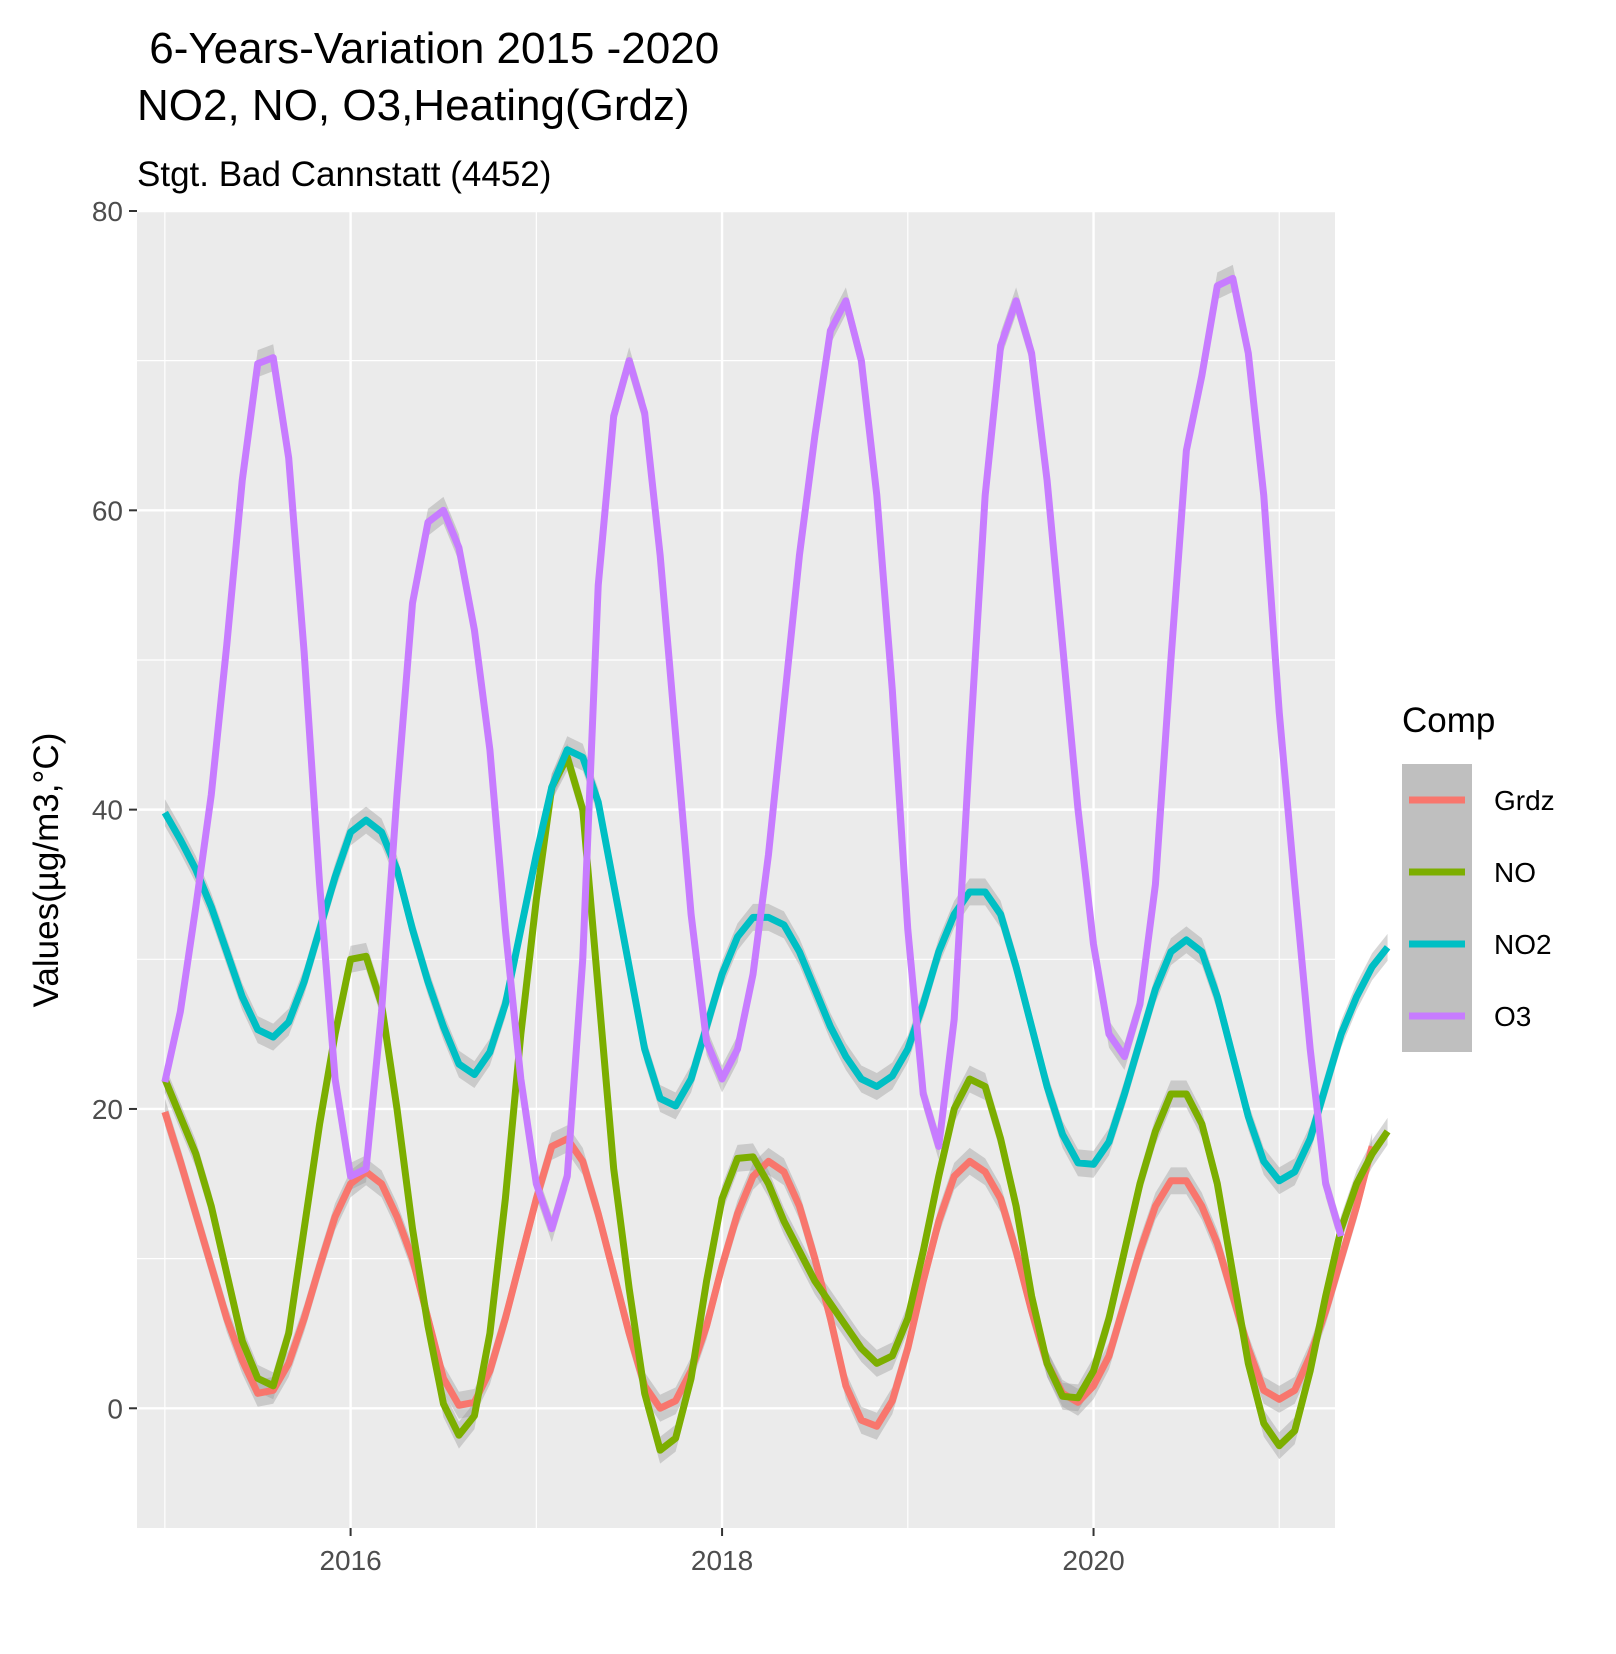  Describe the element at coordinates (428, 48) in the screenshot. I see `chart-title-line1: 6-Years-Variation 2015 -2020` at that location.